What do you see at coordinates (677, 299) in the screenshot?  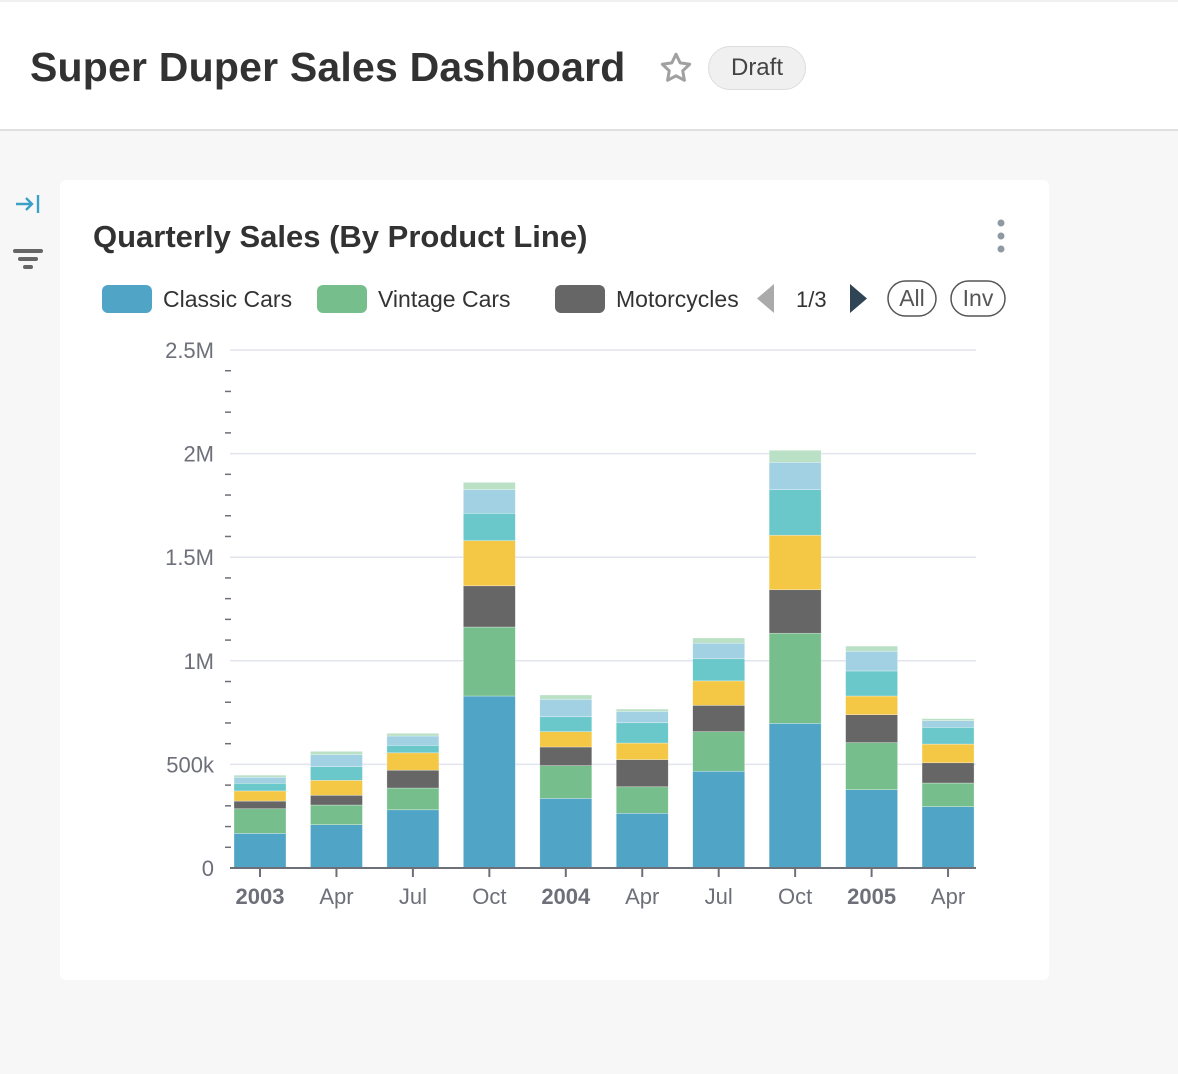 I see `legend-item-label: Motorcycles` at bounding box center [677, 299].